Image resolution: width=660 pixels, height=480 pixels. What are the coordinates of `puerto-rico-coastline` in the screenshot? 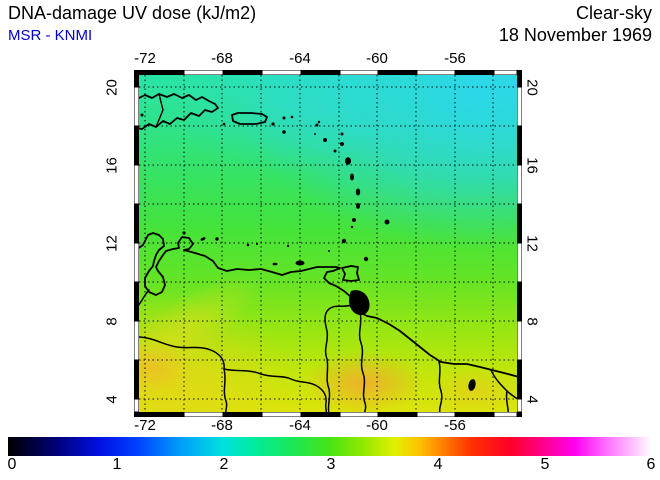 It's located at (249, 118).